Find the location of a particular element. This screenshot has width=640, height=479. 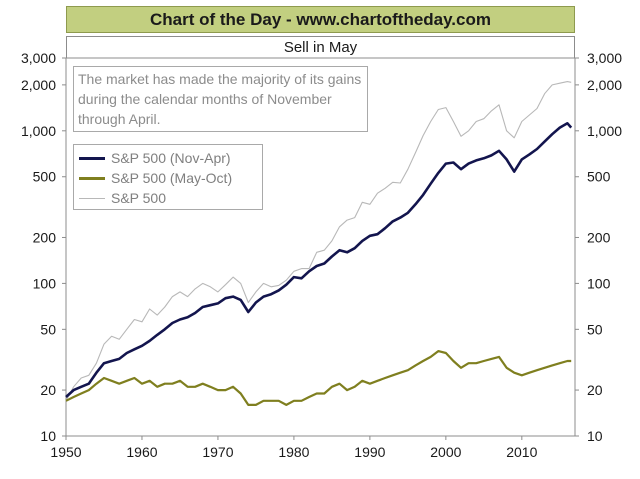

y-tick-label-right: 3,000 is located at coordinates (604, 58).